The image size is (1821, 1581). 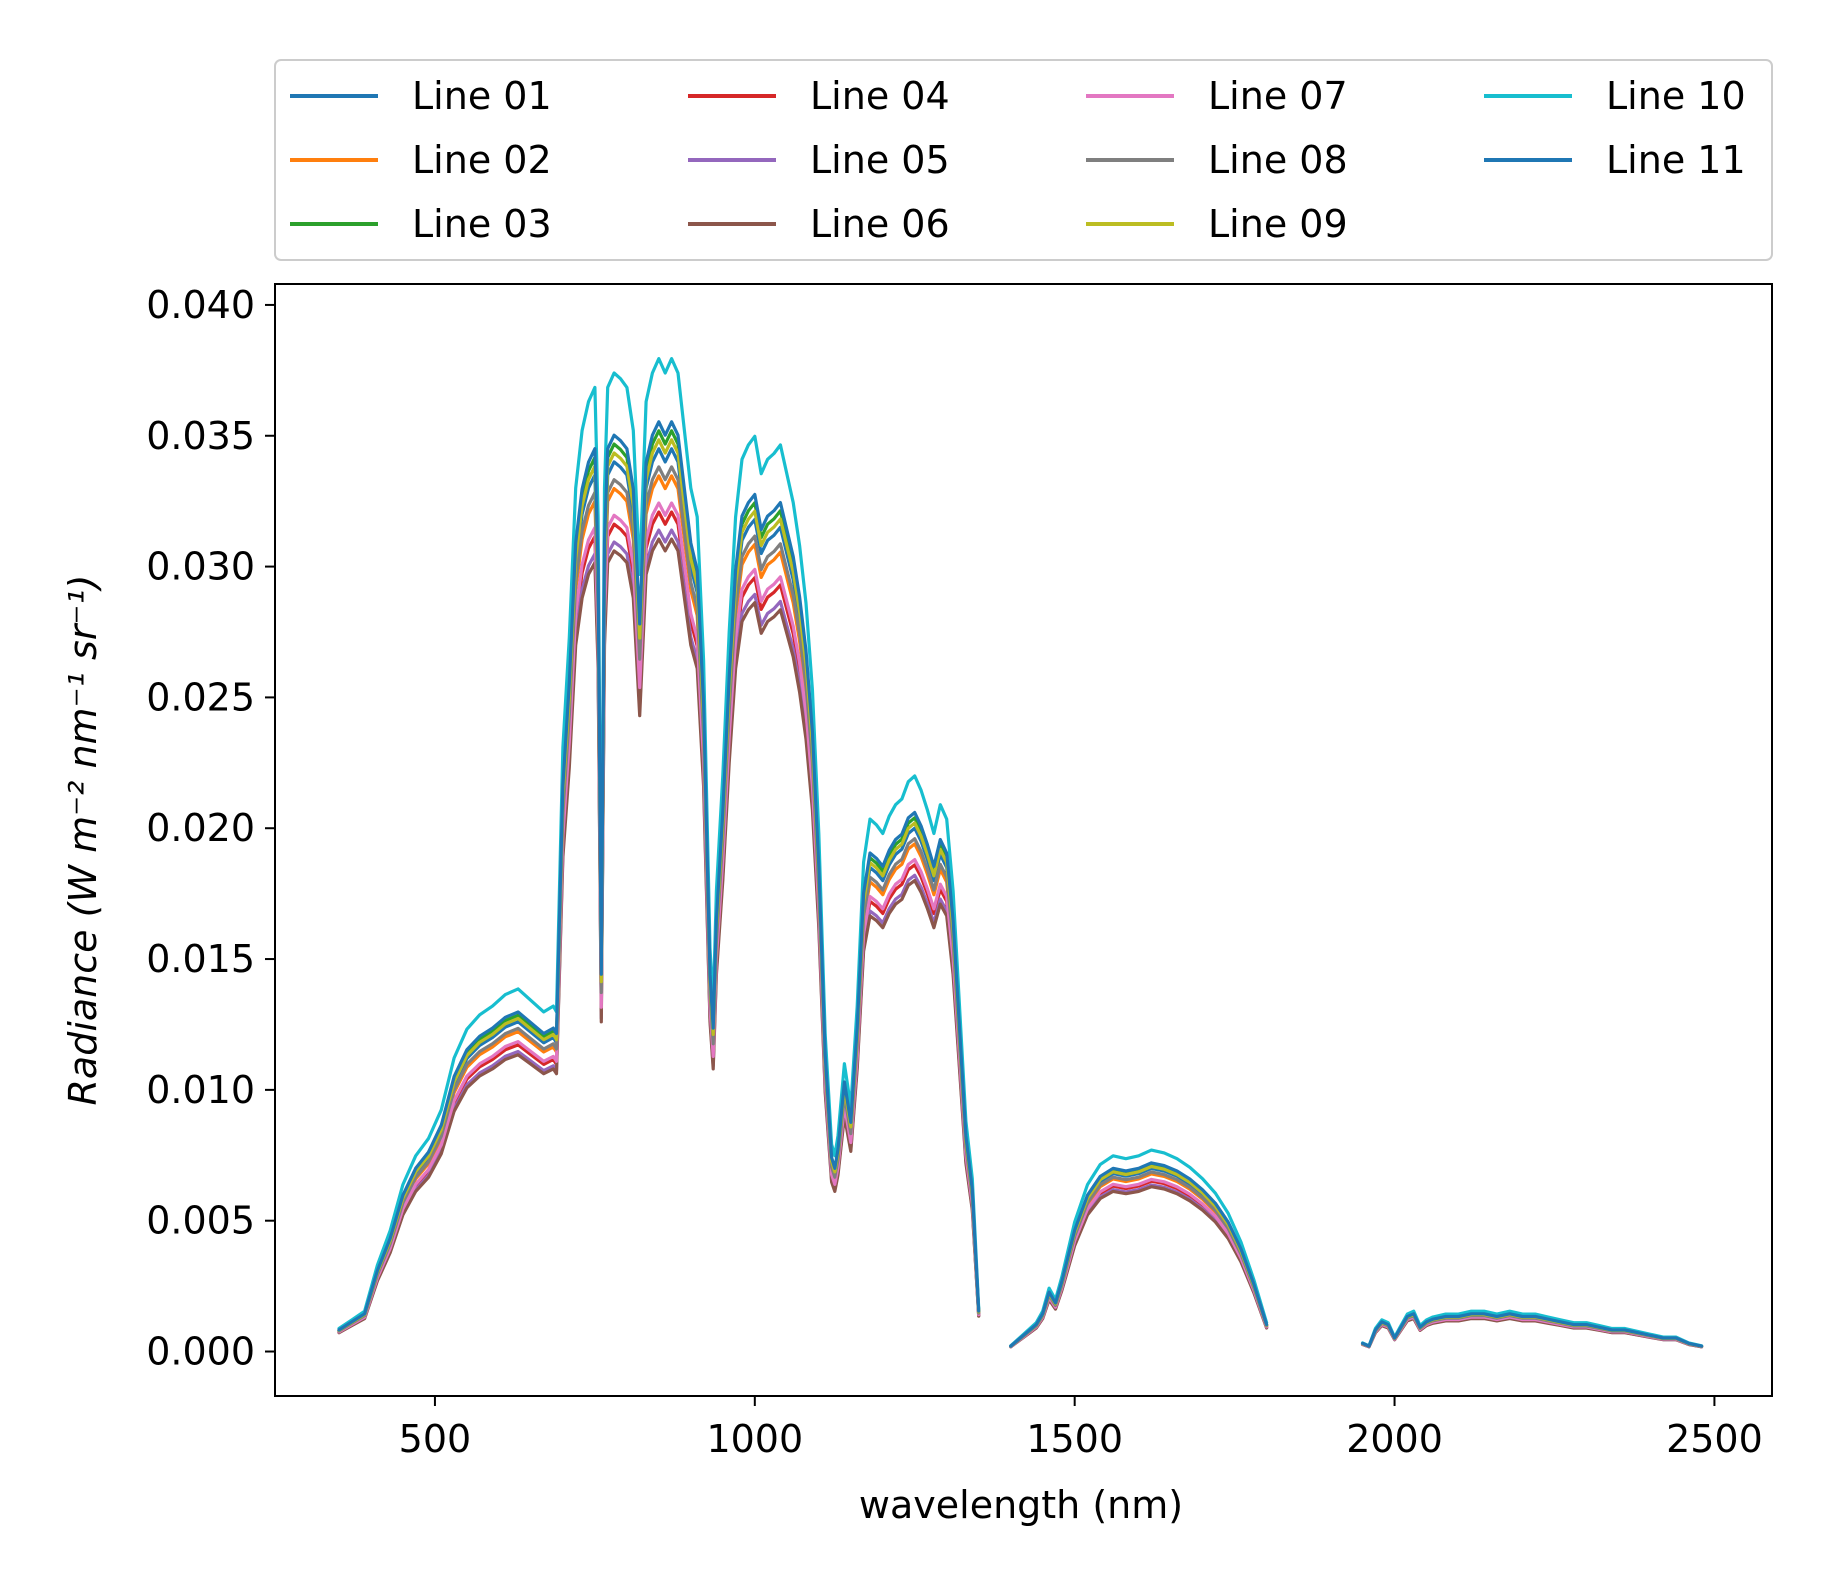 I want to click on x-axis-label: wavelength (nm), so click(x=1021, y=1505).